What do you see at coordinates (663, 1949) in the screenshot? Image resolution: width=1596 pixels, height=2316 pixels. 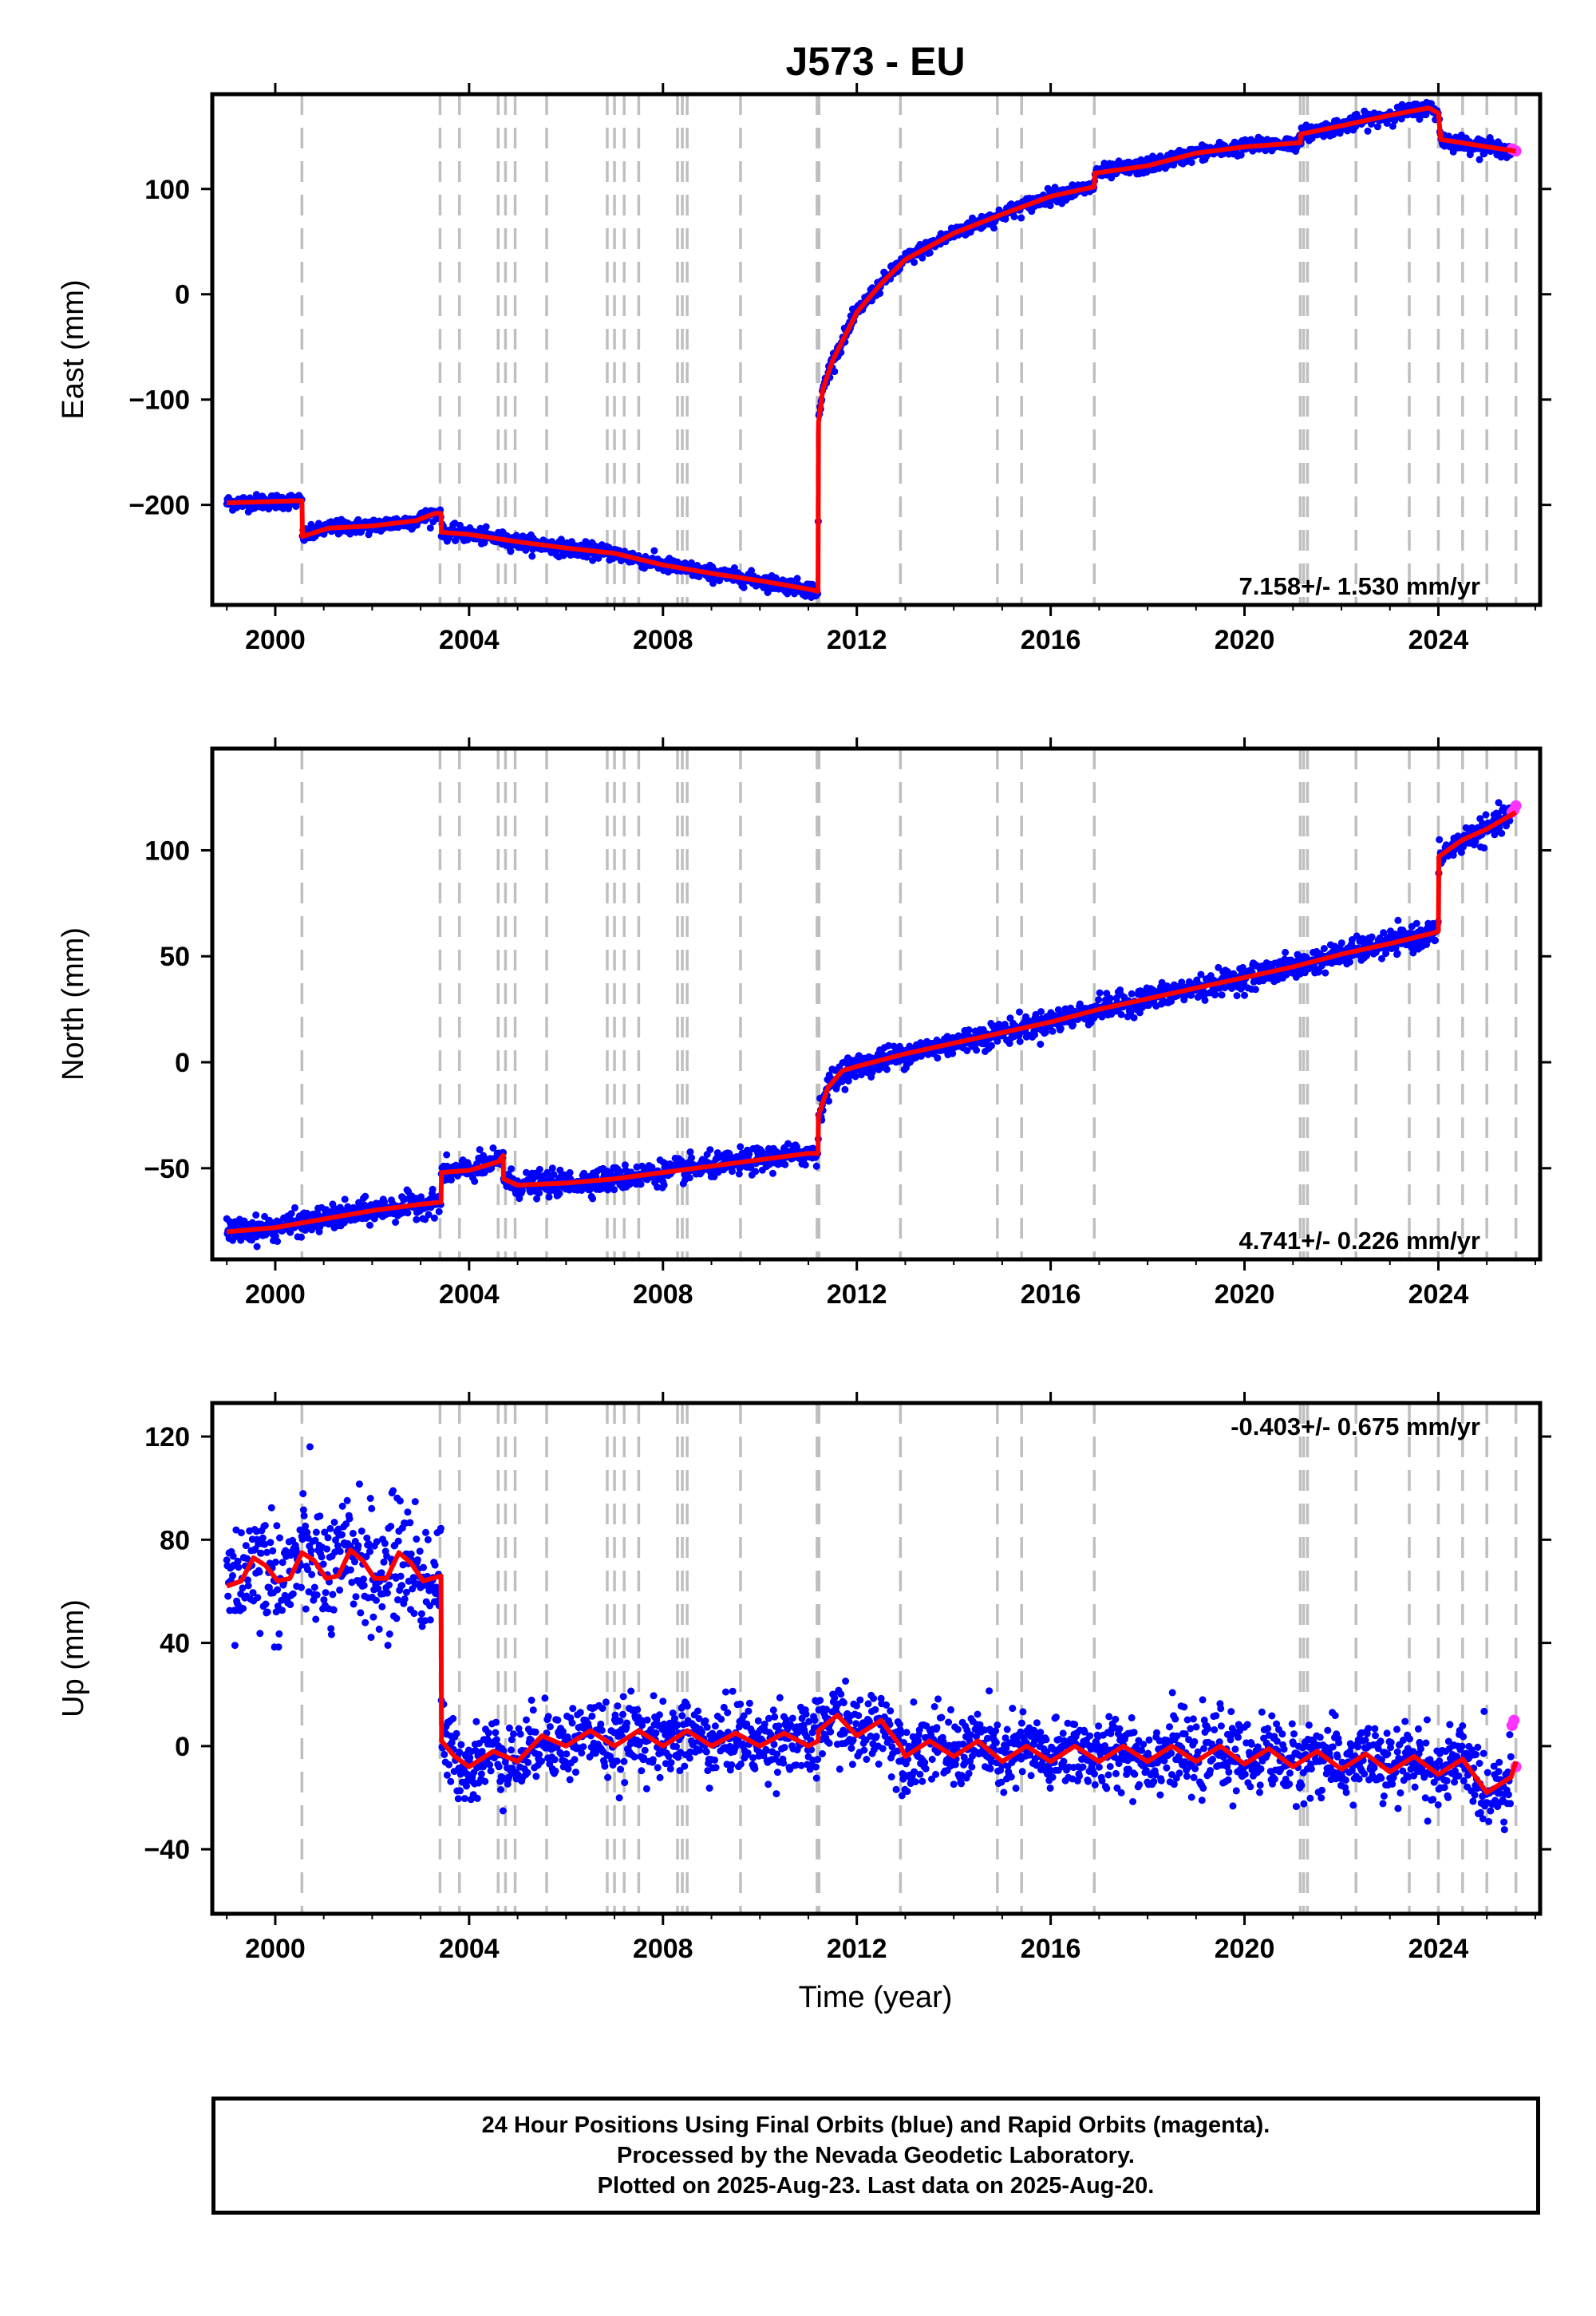 I see `up-x-tick-label: 2008` at bounding box center [663, 1949].